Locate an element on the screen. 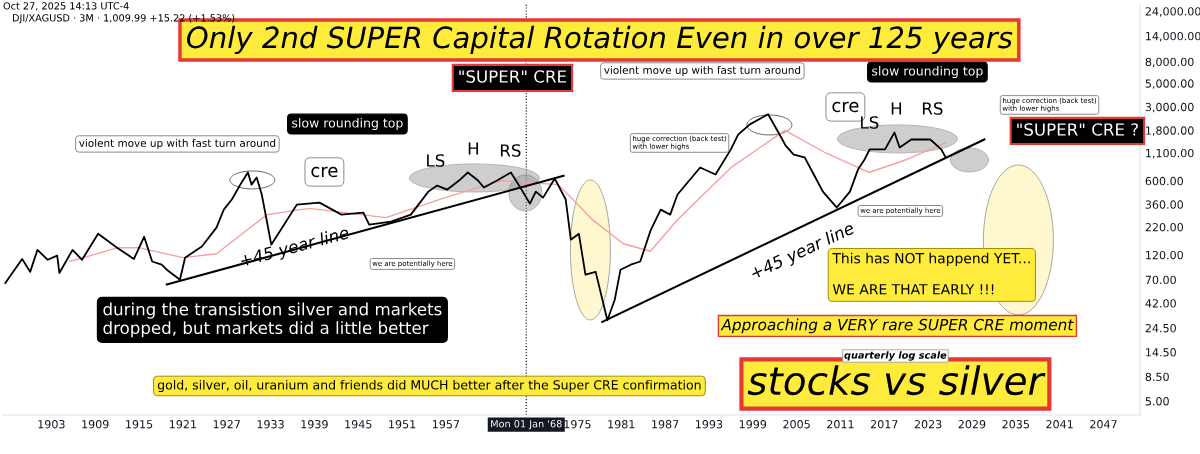 Image resolution: width=1200 pixels, height=454 pixels. x-tick-label: 2035 is located at coordinates (1015, 424).